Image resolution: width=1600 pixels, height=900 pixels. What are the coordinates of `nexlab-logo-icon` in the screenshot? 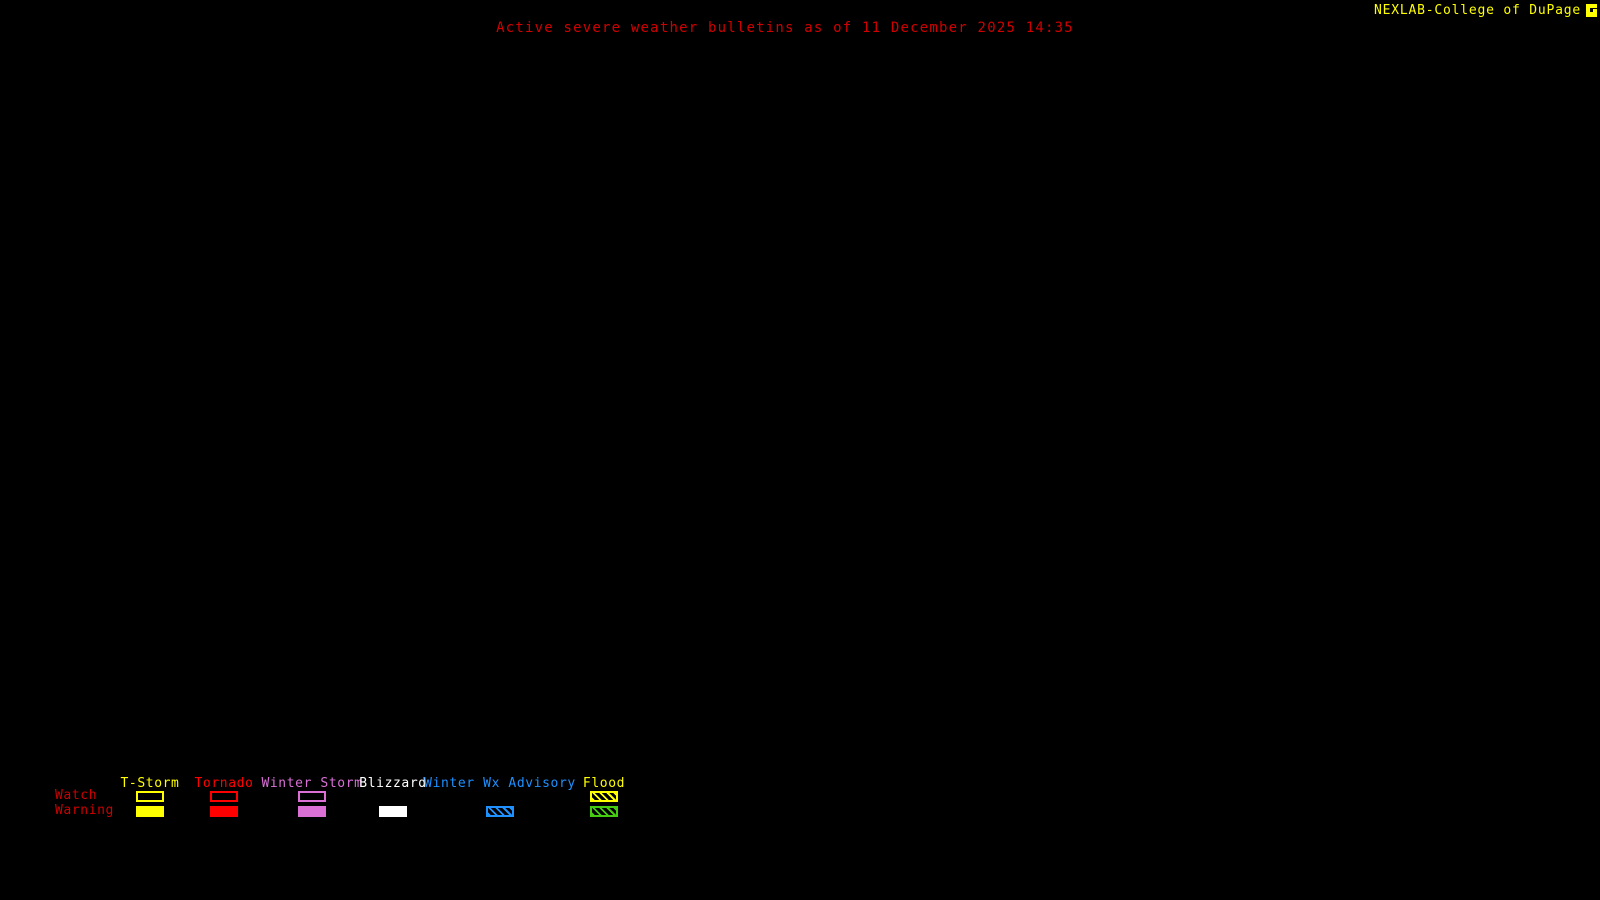 It's located at (1592, 10).